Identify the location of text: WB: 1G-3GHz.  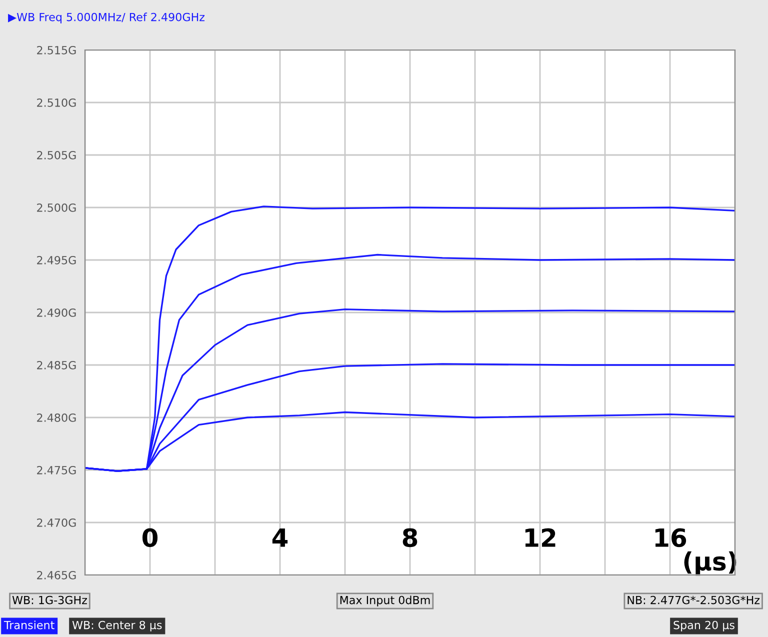
(49, 600).